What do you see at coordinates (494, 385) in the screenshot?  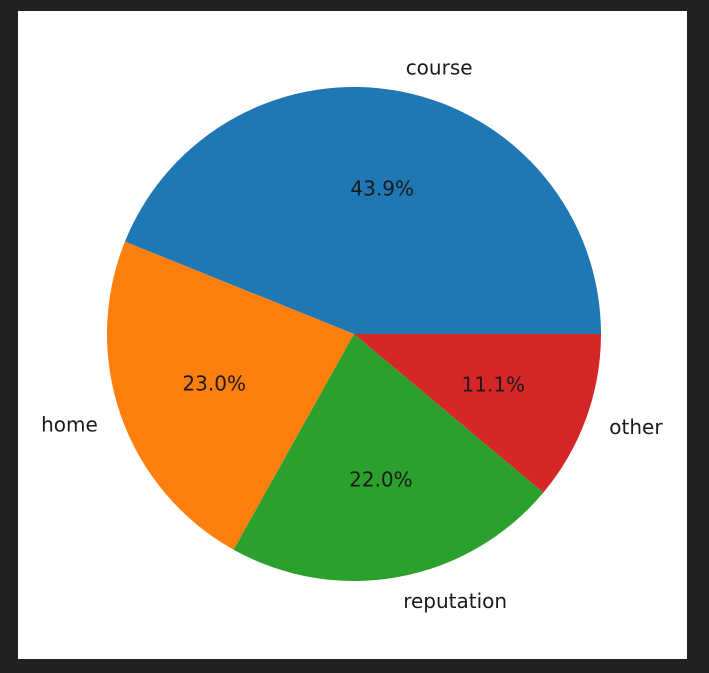 I see `pie-percent-label-other: 11.1%` at bounding box center [494, 385].